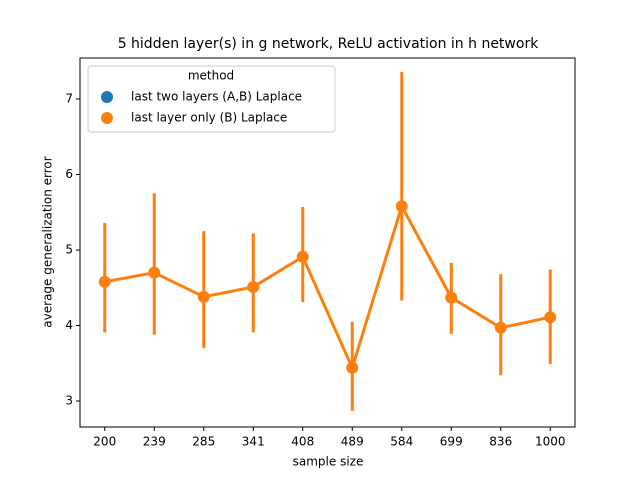 The width and height of the screenshot is (640, 484). Describe the element at coordinates (328, 462) in the screenshot. I see `x-axis-label: sample size` at that location.